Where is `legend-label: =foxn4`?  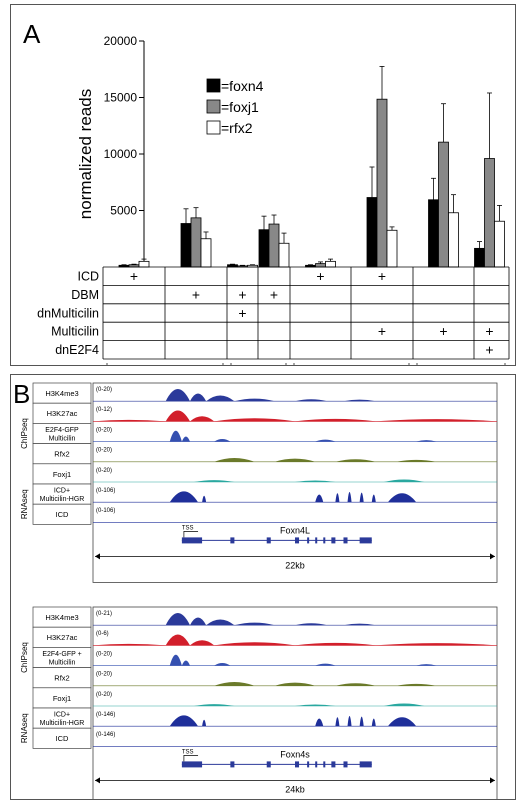 legend-label: =foxn4 is located at coordinates (242, 86).